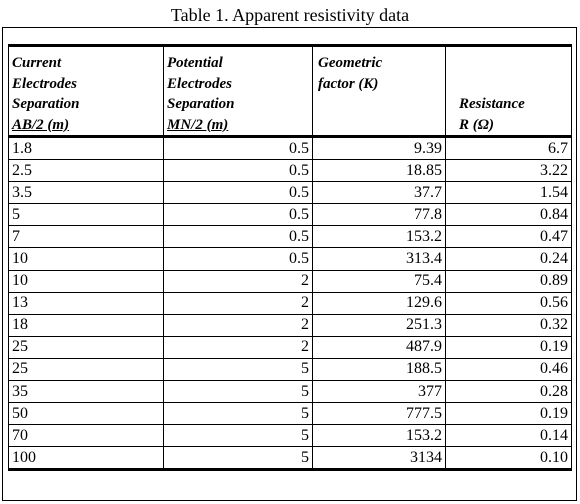 The width and height of the screenshot is (580, 504). I want to click on header-line: R (Ω), so click(476, 124).